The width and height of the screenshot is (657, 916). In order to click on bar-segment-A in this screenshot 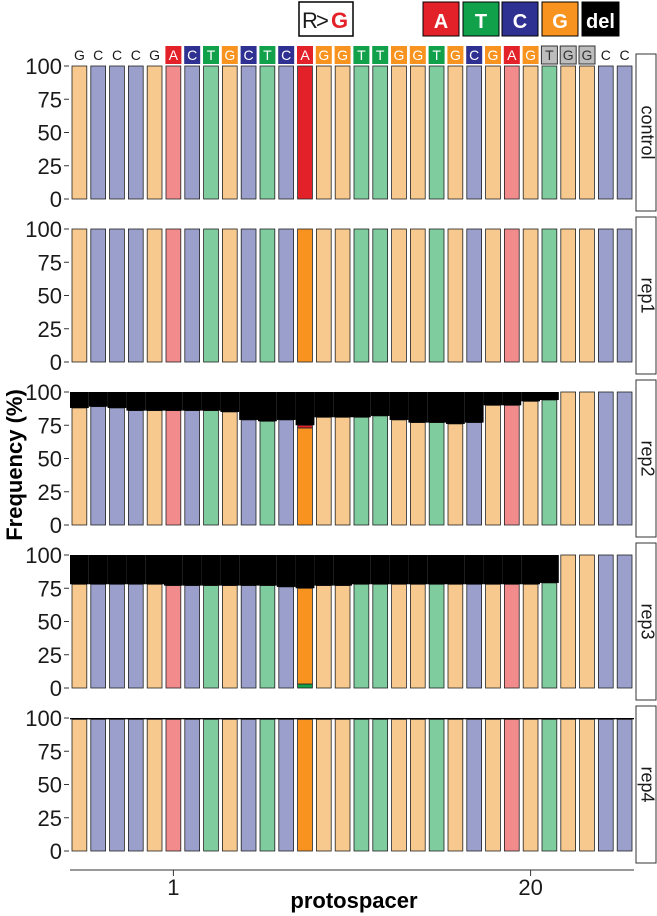, I will do `click(305, 426)`.